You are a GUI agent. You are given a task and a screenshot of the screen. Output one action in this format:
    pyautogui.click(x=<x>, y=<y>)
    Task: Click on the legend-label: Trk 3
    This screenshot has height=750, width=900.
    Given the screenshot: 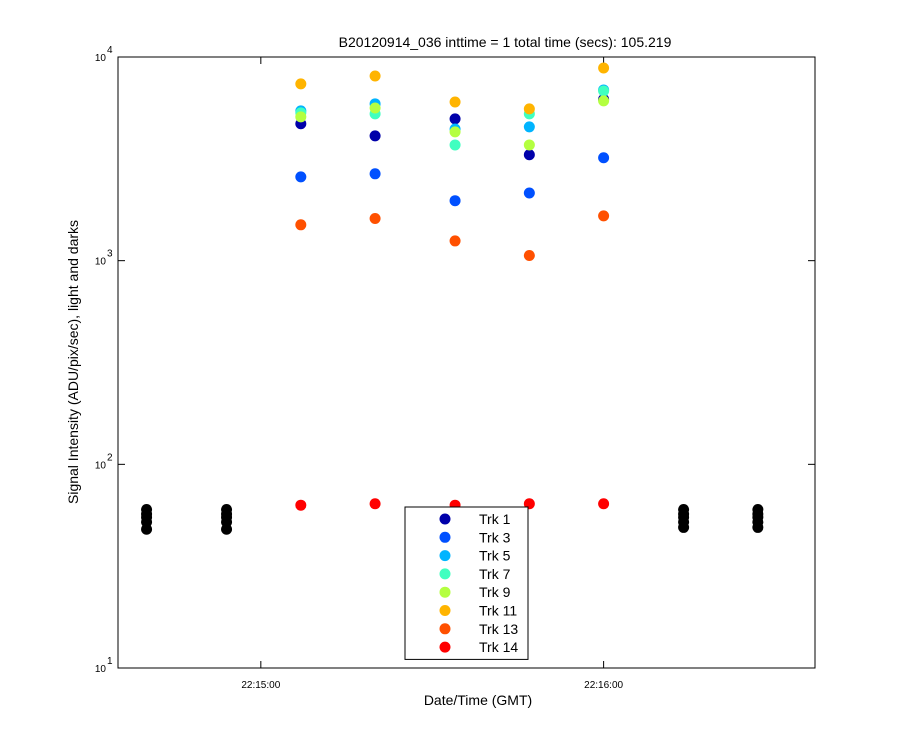 What is the action you would take?
    pyautogui.click(x=495, y=537)
    